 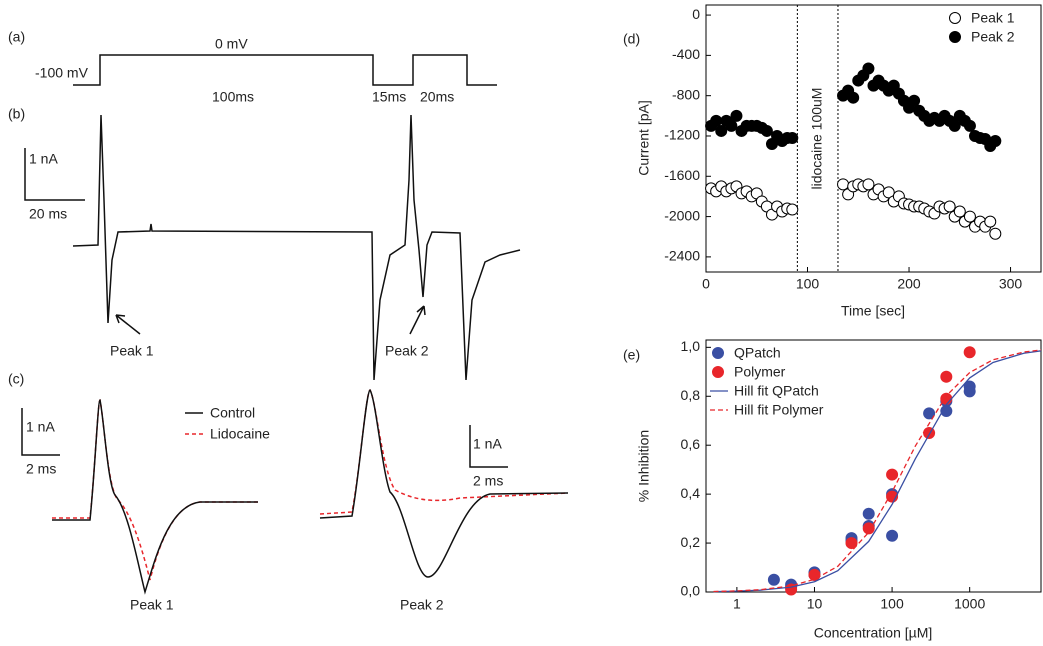 I want to click on legend-label: Peak 1, so click(x=993, y=18).